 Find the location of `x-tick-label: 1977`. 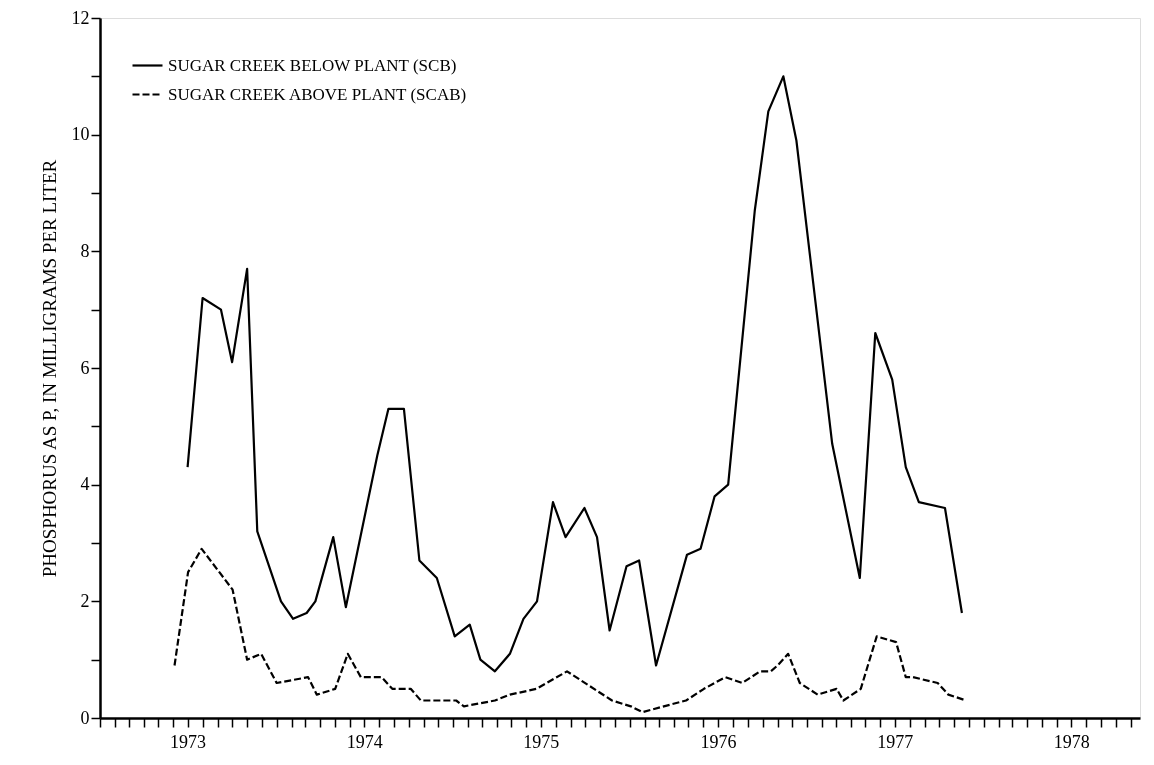

x-tick-label: 1977 is located at coordinates (895, 741).